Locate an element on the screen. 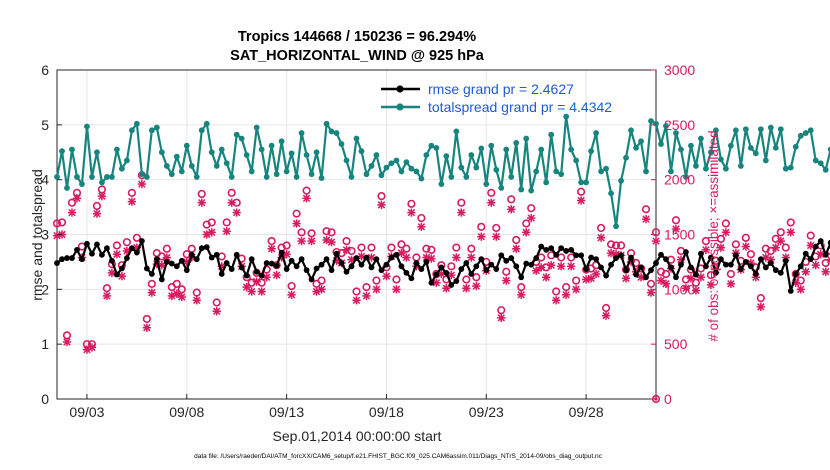 The height and width of the screenshot is (470, 830). rmse-series is located at coordinates (442, 266).